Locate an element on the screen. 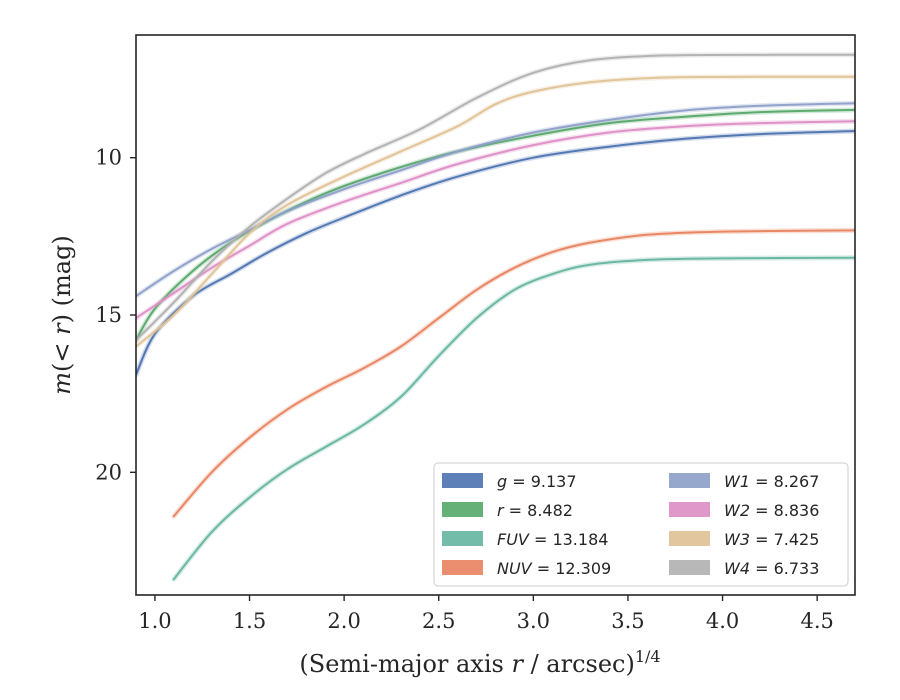 This screenshot has width=900, height=700. legend-label-w3: W3 = 7.425 is located at coordinates (771, 539).